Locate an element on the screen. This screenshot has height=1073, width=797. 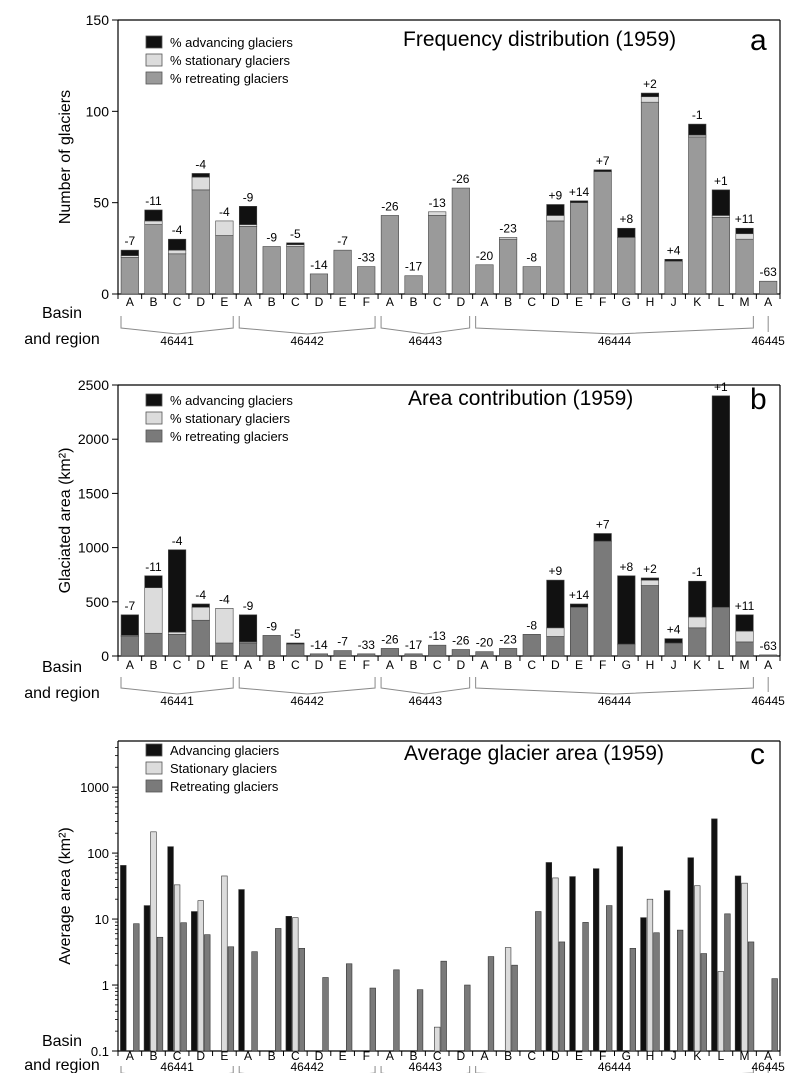
change-label: -4 is located at coordinates (177, 541).